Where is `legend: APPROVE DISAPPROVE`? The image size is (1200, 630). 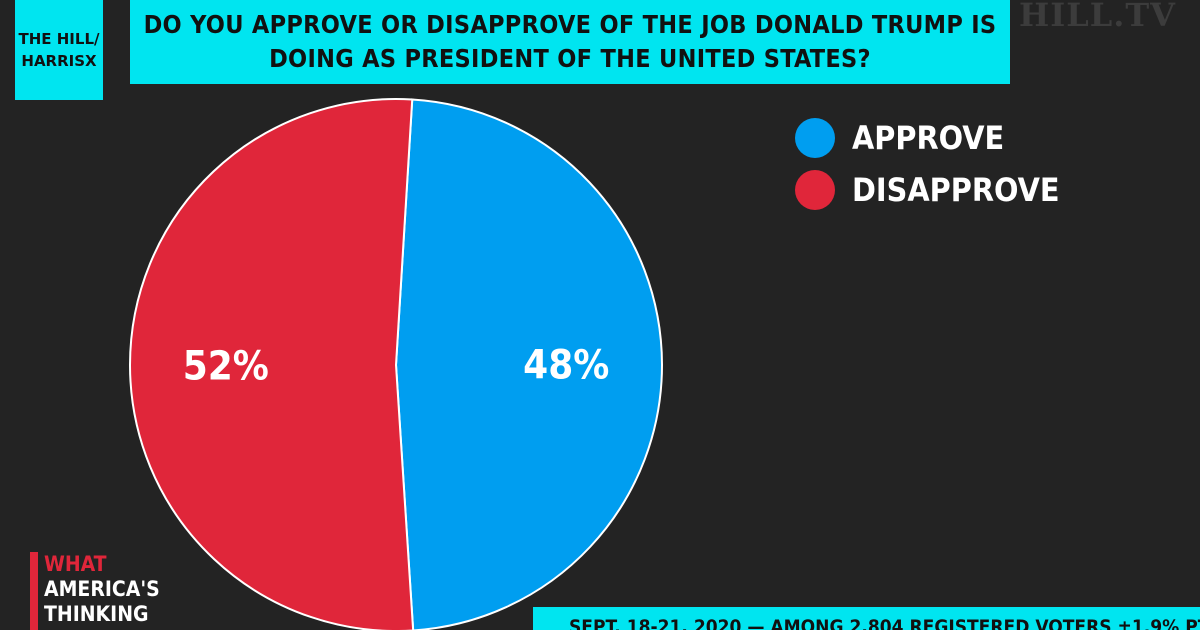
legend: APPROVE DISAPPROVE is located at coordinates (927, 164).